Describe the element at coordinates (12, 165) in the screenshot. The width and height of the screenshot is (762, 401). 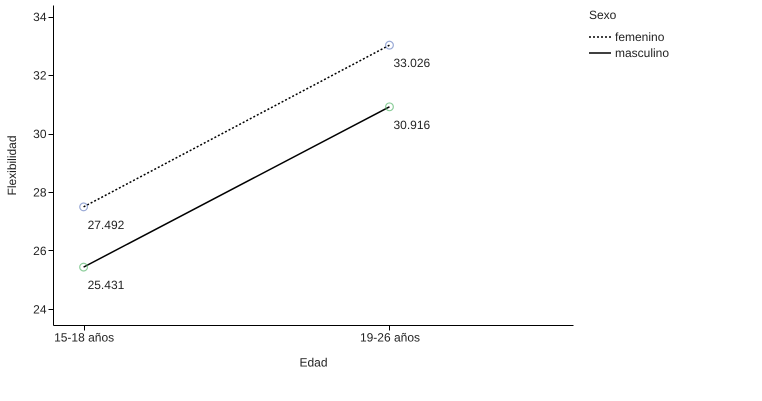
I see `y-axis-title: Flexibilidad` at that location.